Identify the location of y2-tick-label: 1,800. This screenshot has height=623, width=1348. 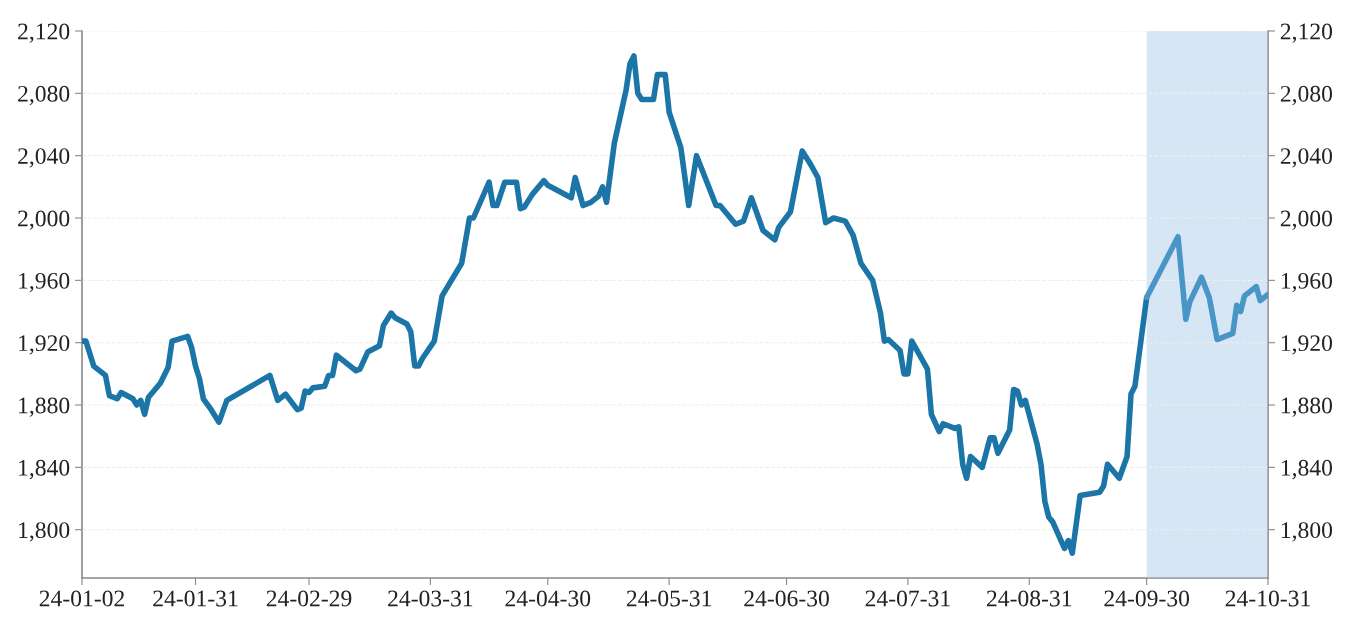
(1307, 532).